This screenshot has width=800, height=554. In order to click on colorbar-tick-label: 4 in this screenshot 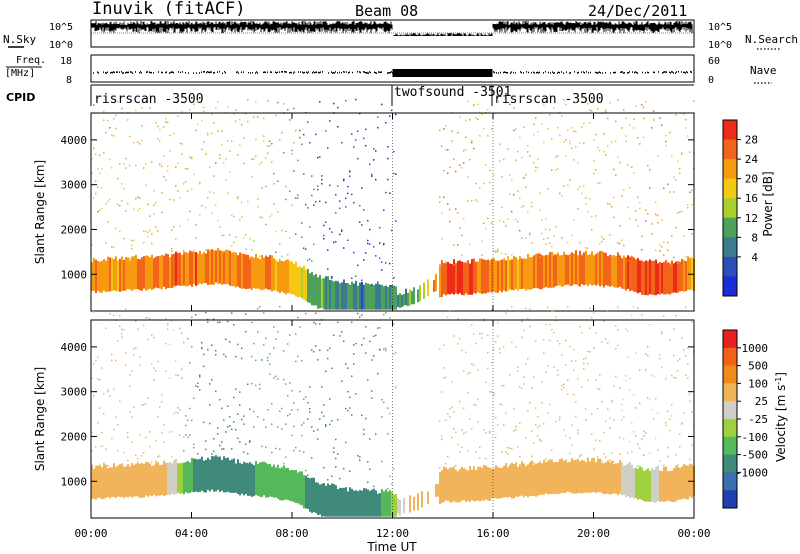, I will do `click(754, 257)`.